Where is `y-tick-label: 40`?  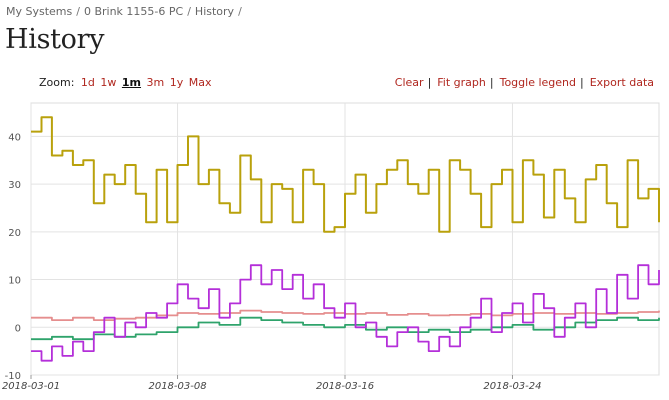
y-tick-label: 40 is located at coordinates (14, 137).